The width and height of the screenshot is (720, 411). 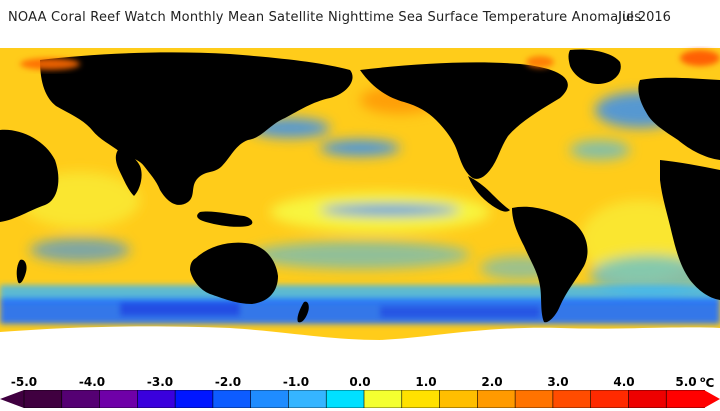 I want to click on legend-tick: 1.0, so click(x=426, y=382).